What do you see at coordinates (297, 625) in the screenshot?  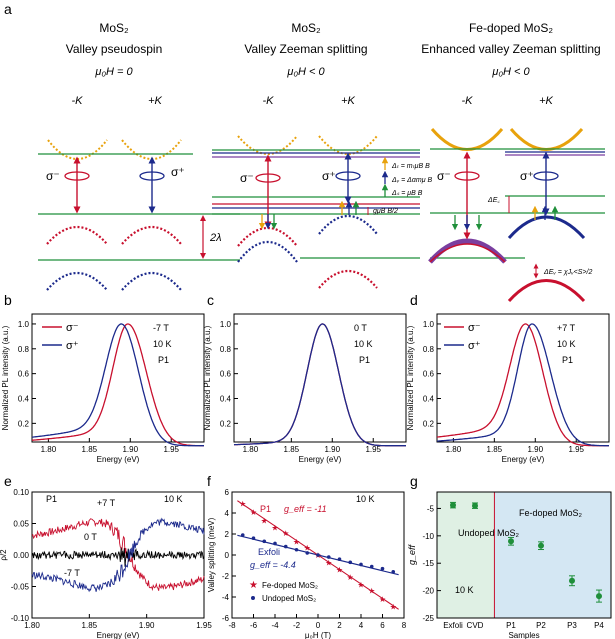 I see `f-xtick-label: -2` at bounding box center [297, 625].